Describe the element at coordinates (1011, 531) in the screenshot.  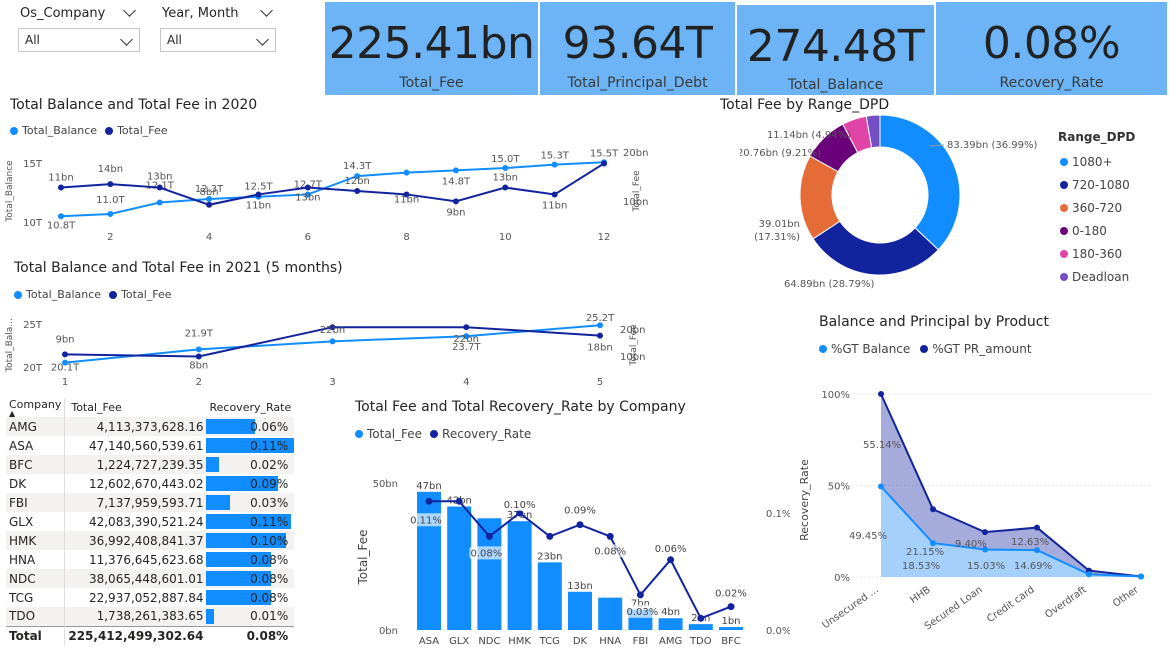
I see `area-balance` at that location.